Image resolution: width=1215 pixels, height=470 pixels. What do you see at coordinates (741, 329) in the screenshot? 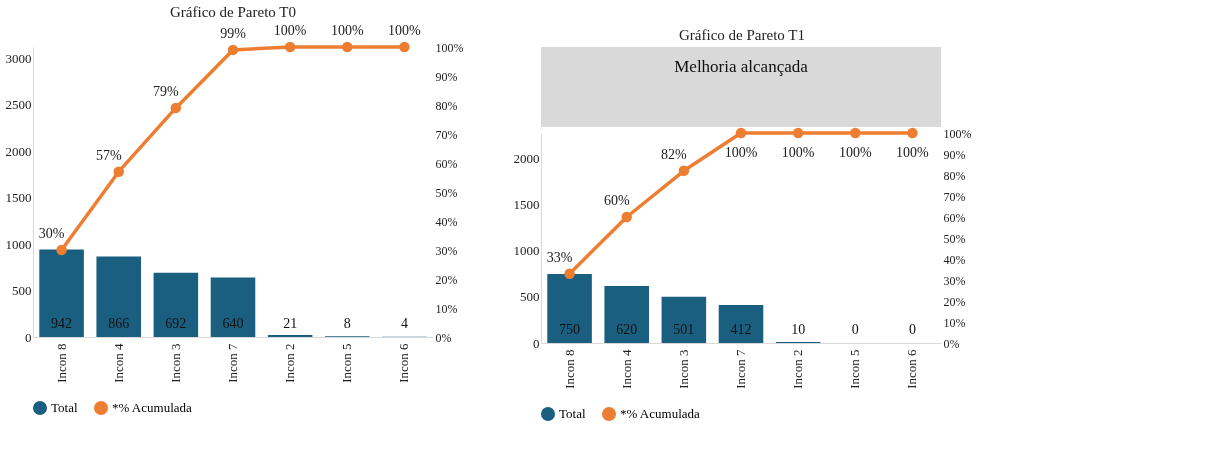
I see `data-label: 412` at bounding box center [741, 329].